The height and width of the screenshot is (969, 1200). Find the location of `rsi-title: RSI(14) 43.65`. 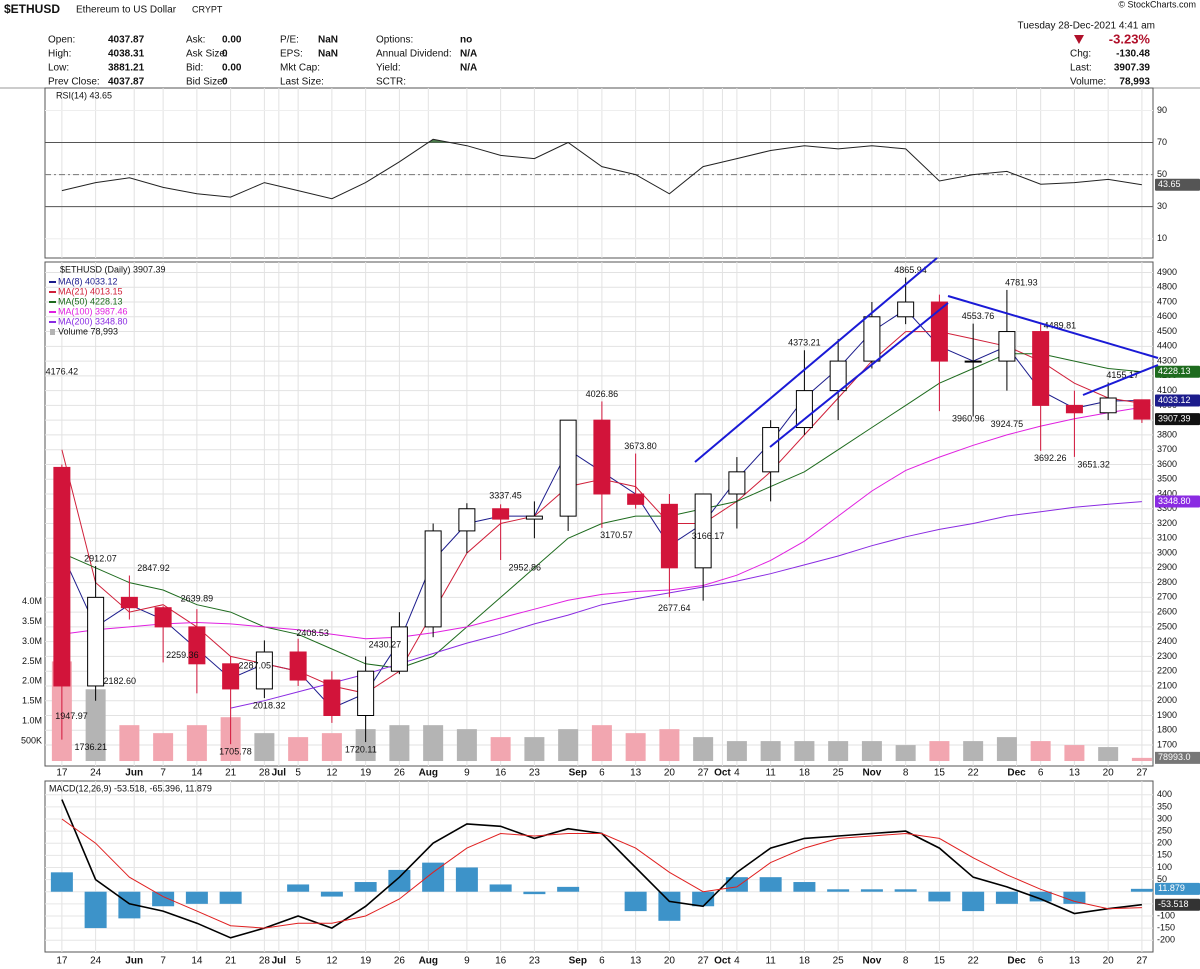

rsi-title: RSI(14) 43.65 is located at coordinates (84, 95).